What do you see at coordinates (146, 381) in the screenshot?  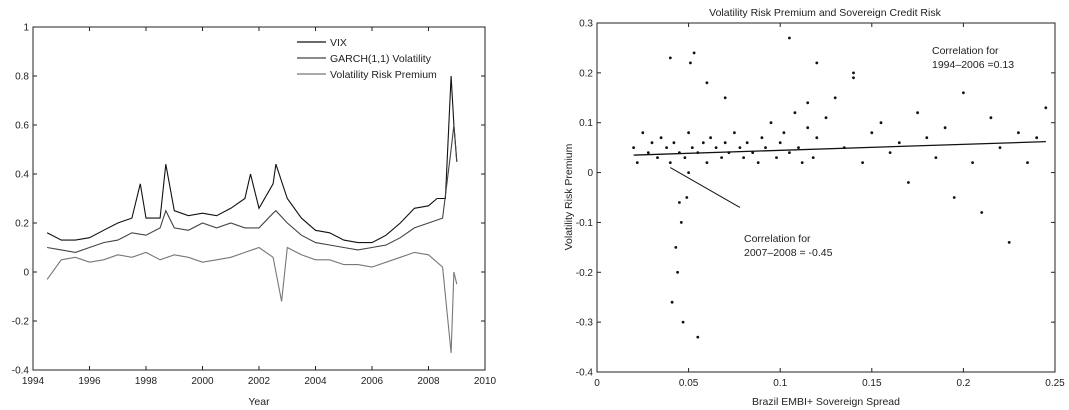 I see `left-x-tick-label: 1998` at bounding box center [146, 381].